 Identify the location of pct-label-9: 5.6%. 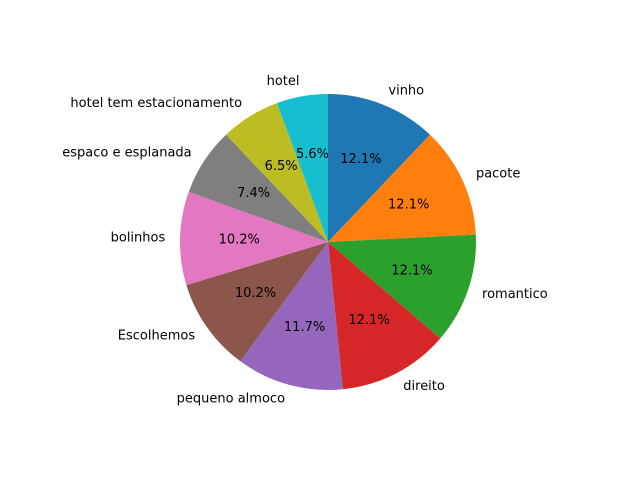
(312, 154).